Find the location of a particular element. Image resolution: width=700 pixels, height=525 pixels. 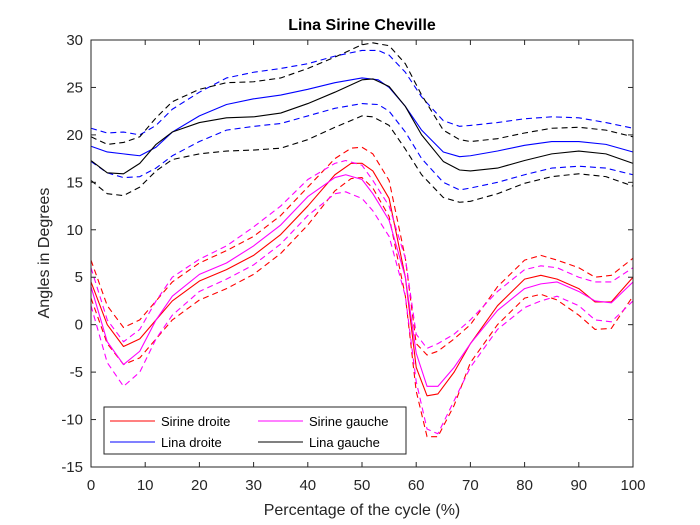

x-tick-label: 90 is located at coordinates (578, 485).